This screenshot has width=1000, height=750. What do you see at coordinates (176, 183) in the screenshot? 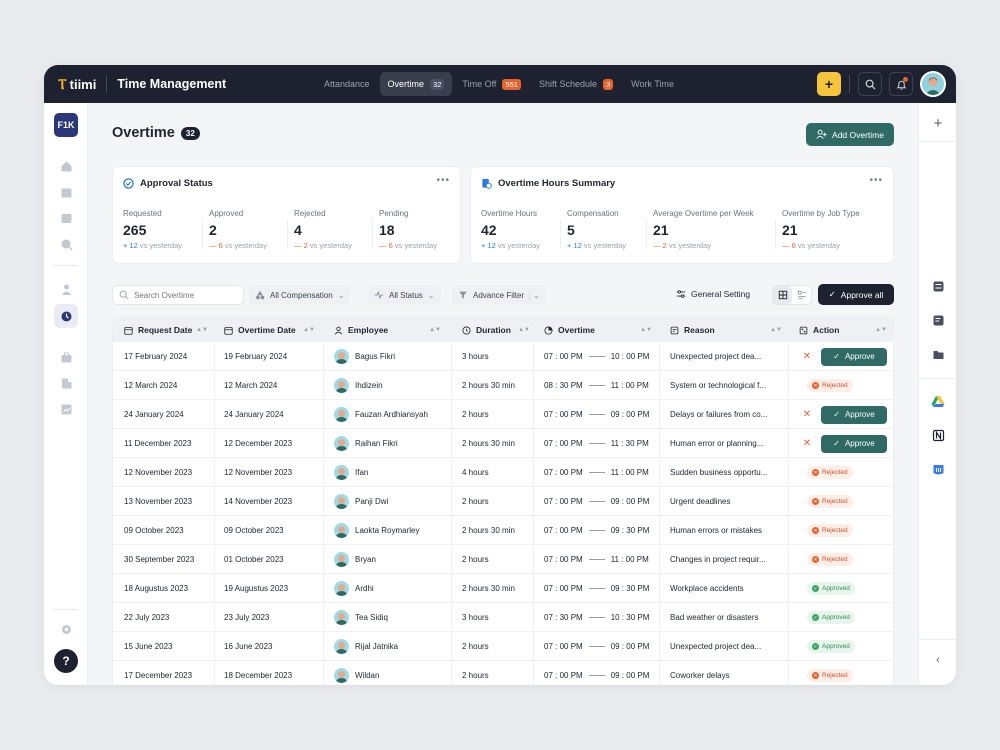
I see `card-title-text: Approval Status` at bounding box center [176, 183].